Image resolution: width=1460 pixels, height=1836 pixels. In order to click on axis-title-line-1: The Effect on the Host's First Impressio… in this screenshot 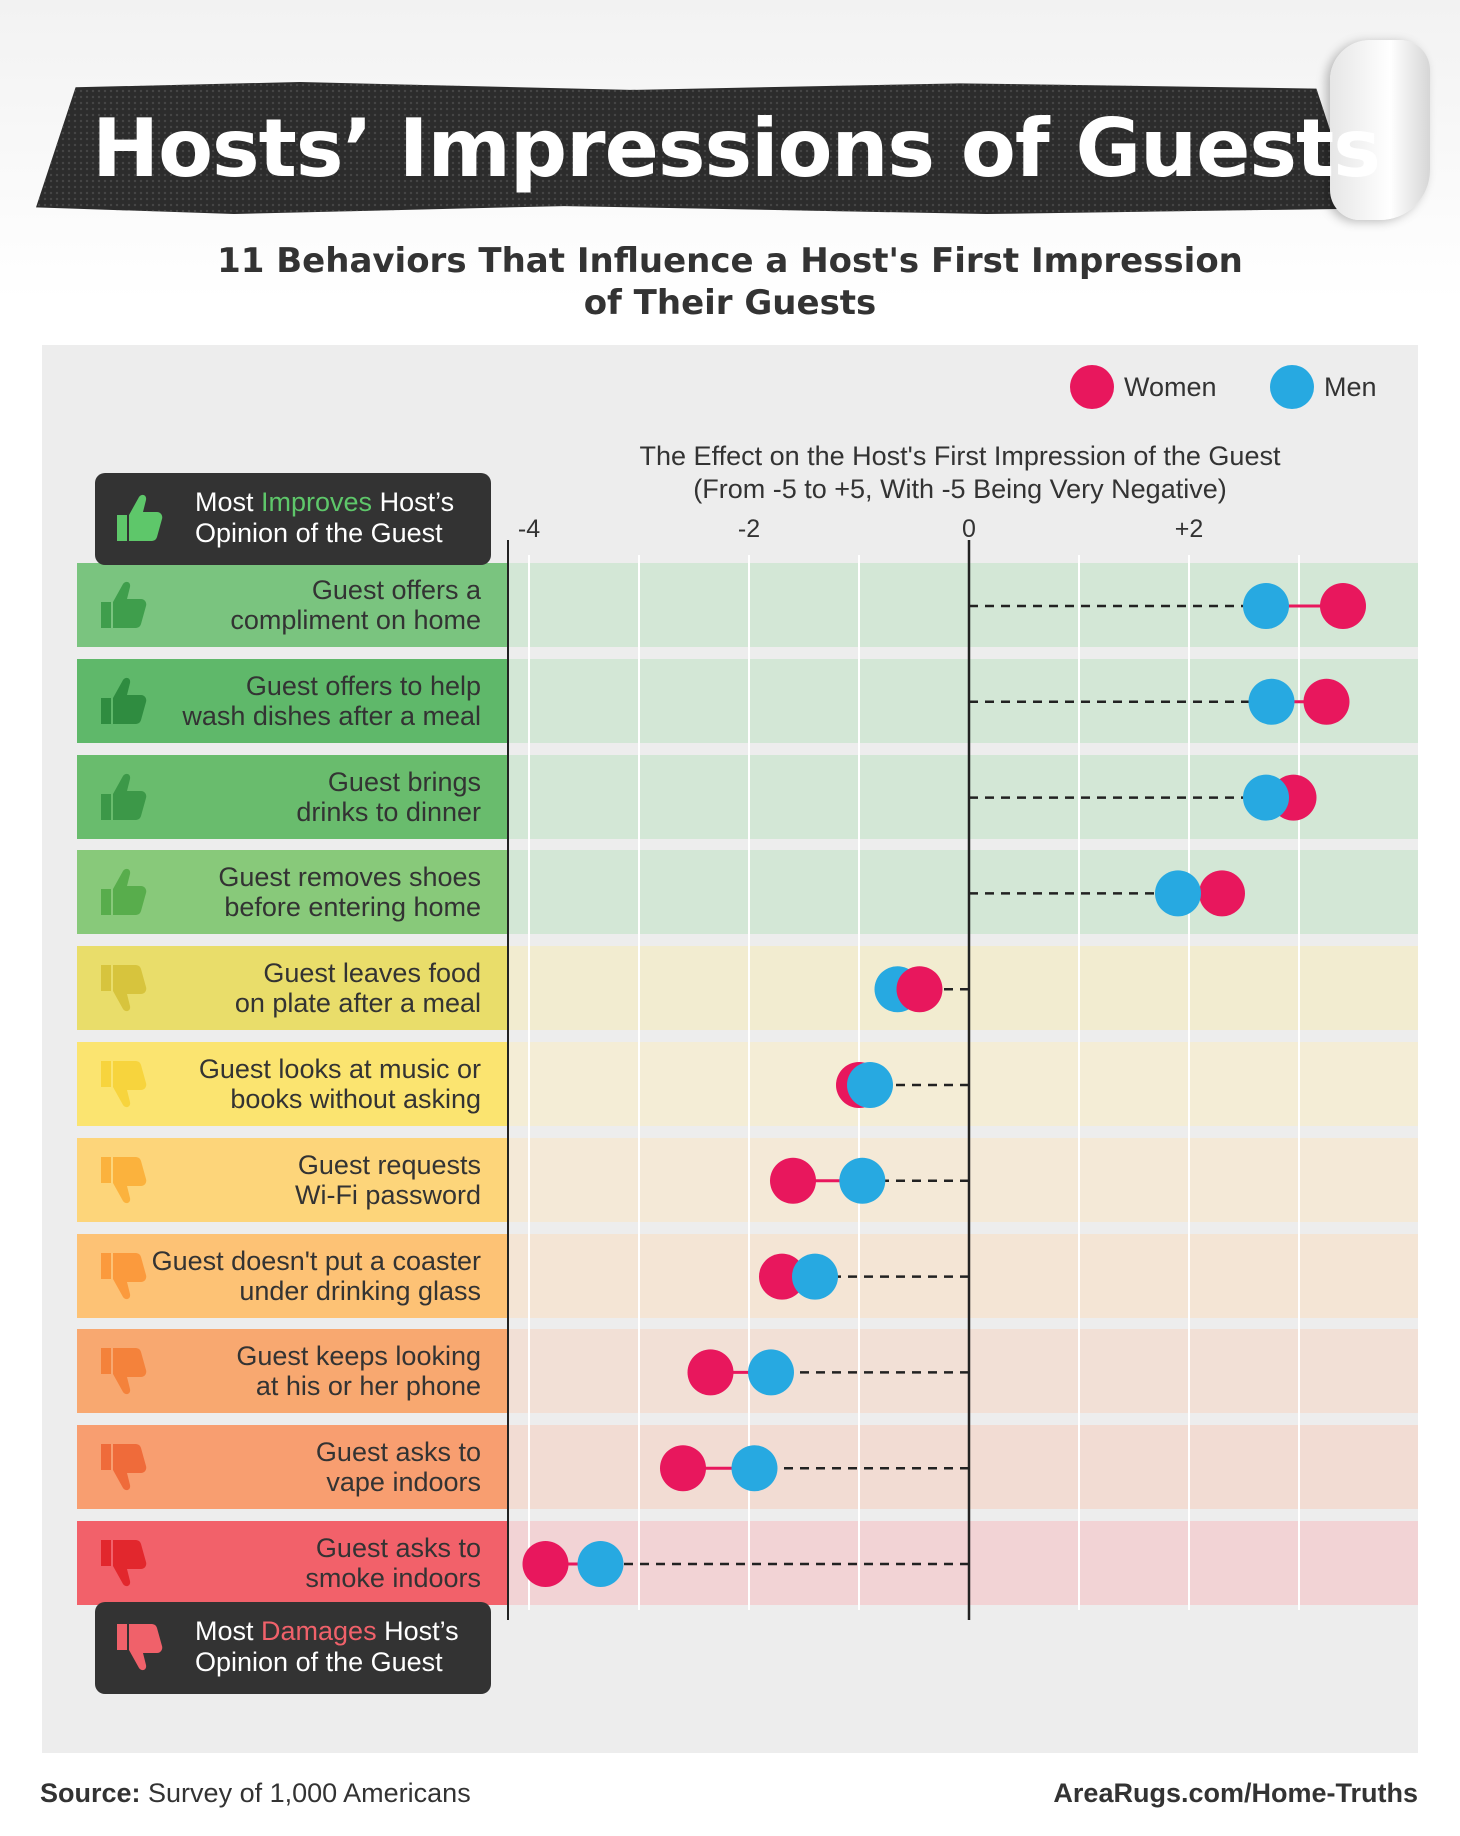, I will do `click(960, 456)`.